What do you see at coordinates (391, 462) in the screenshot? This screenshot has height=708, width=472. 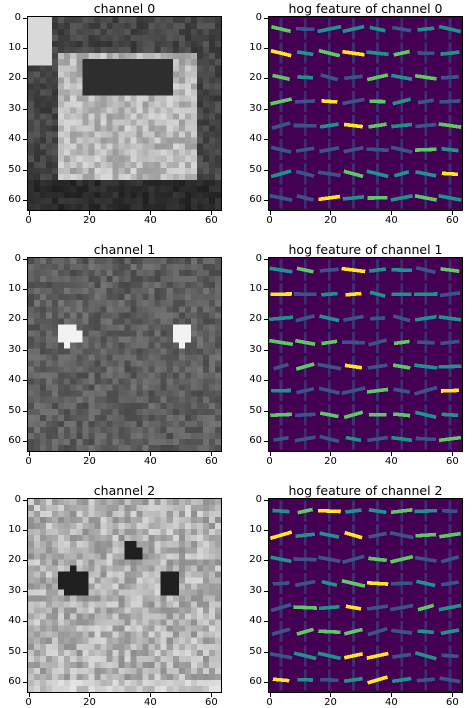 I see `x-tick-label: 40` at bounding box center [391, 462].